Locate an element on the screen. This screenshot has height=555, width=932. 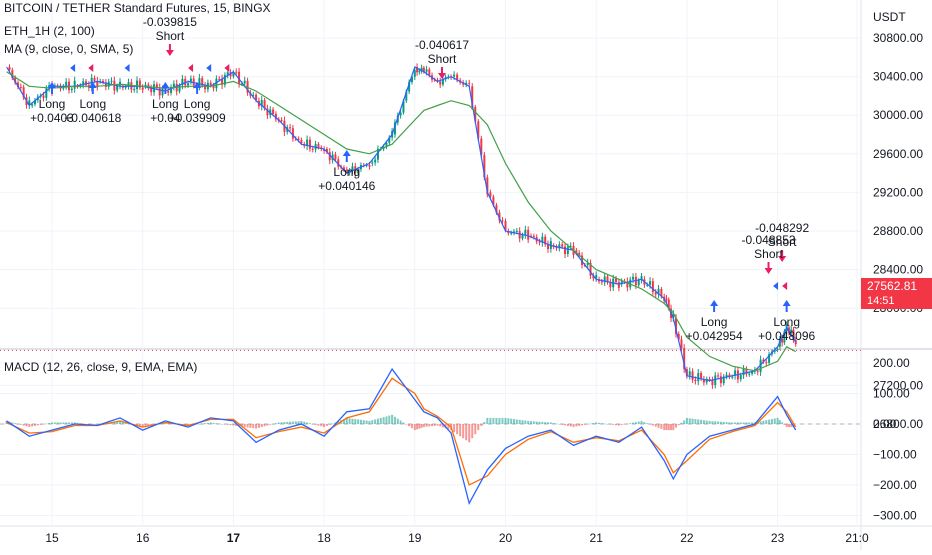
signal-long: Long+0.040146 is located at coordinates (347, 171).